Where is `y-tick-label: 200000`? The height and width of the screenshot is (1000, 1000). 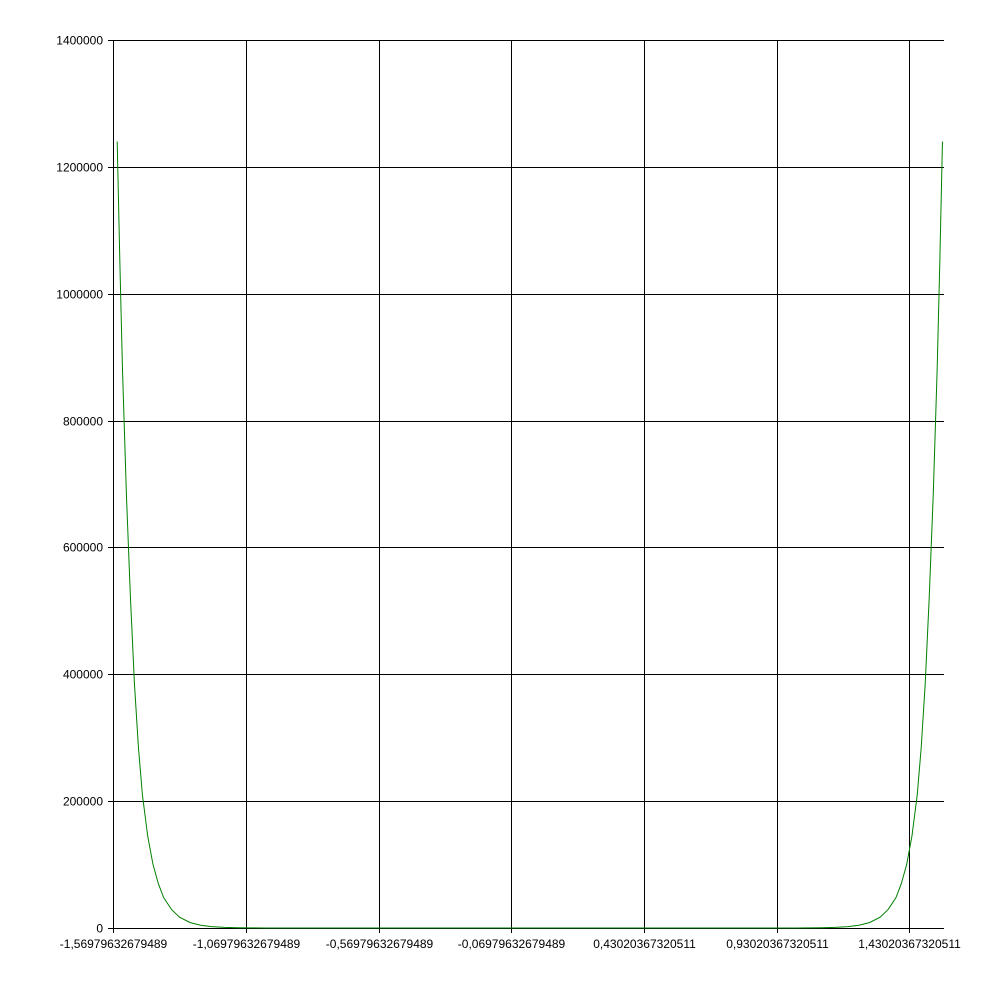
y-tick-label: 200000 is located at coordinates (83, 802).